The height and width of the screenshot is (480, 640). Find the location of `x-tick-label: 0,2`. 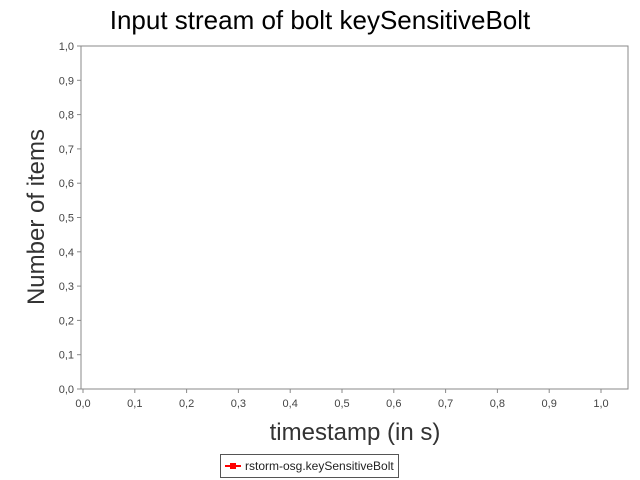

x-tick-label: 0,2 is located at coordinates (186, 404).